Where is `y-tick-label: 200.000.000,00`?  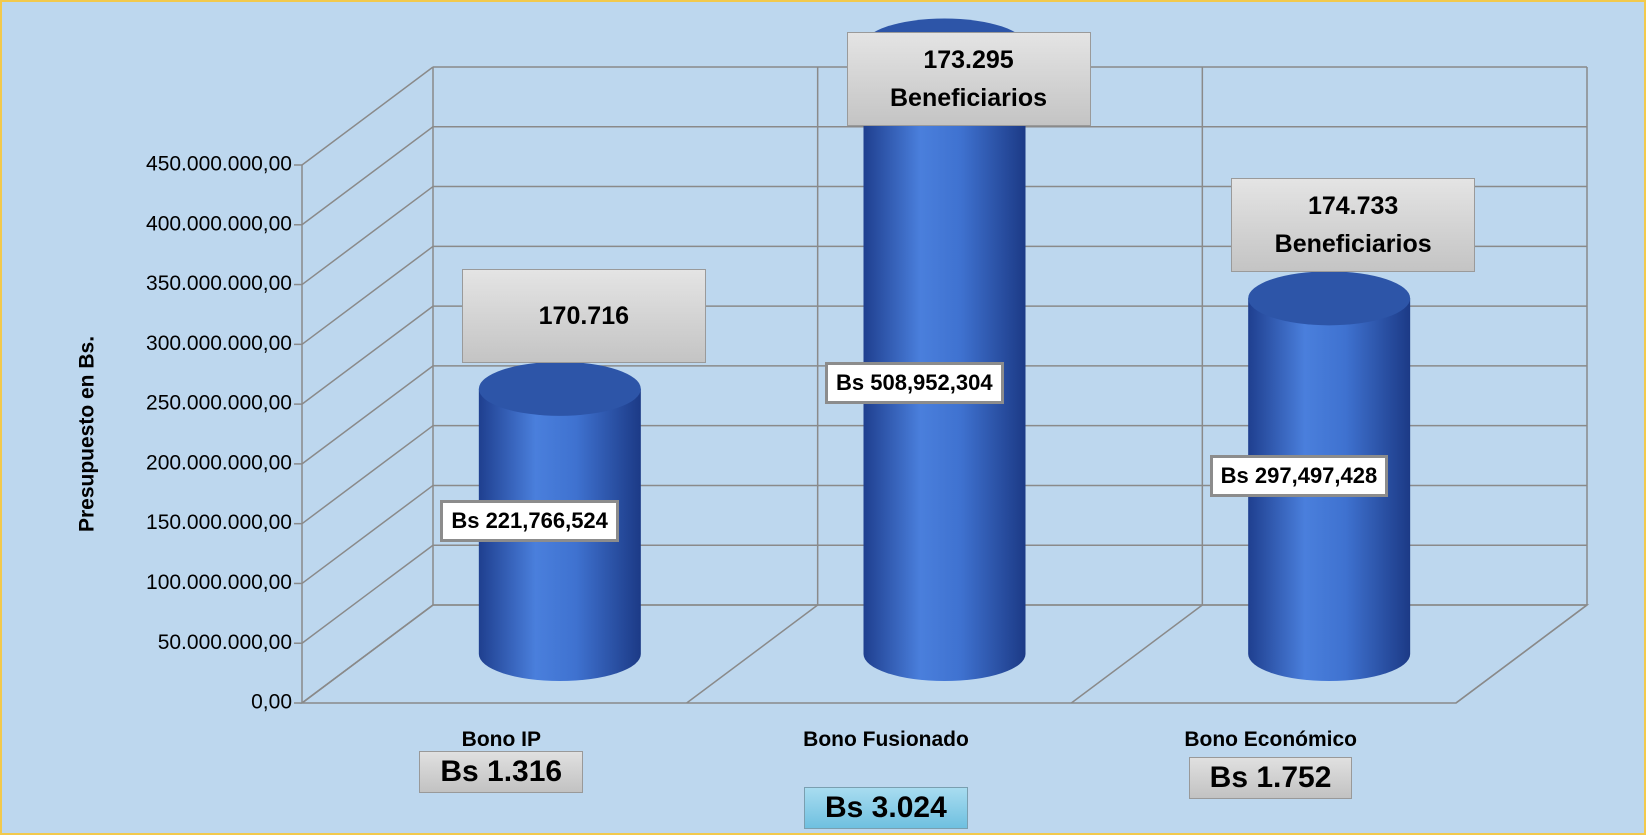
y-tick-label: 200.000.000,00 is located at coordinates (219, 462).